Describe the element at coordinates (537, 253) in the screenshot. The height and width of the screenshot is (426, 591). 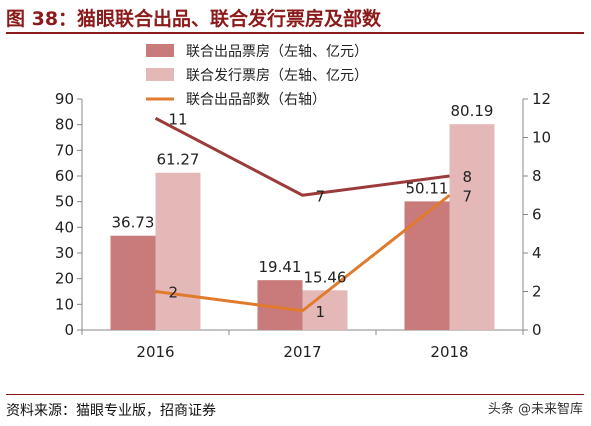
I see `right-tick-label: 4` at that location.